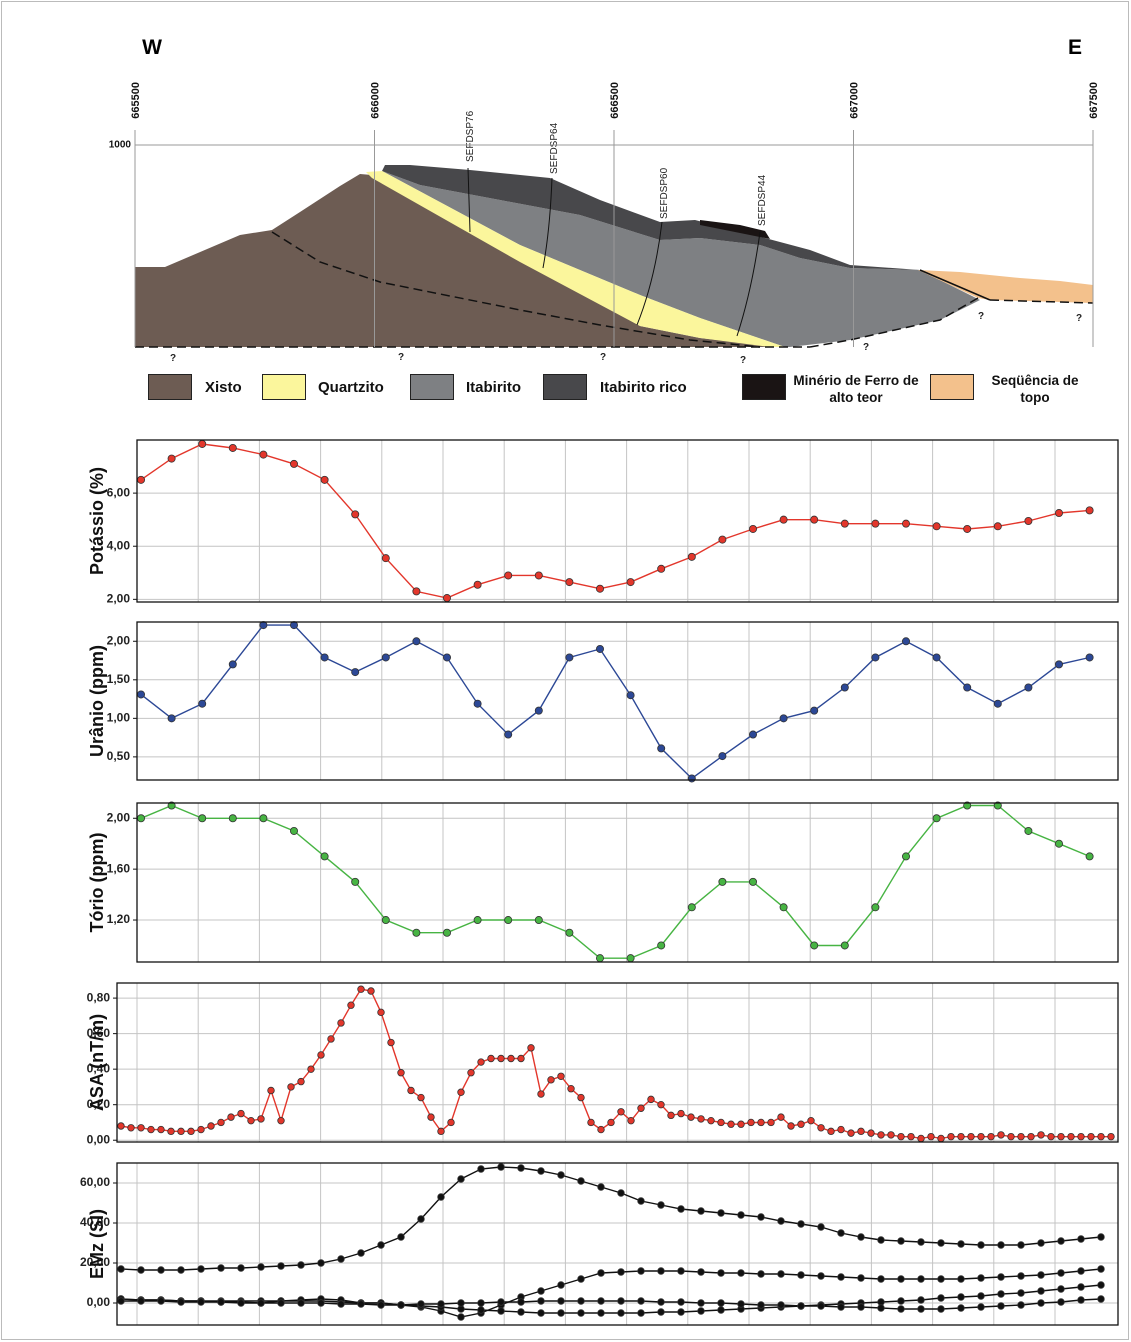 The width and height of the screenshot is (1131, 1342). I want to click on drill-hole-label: SEFDSP44, so click(762, 200).